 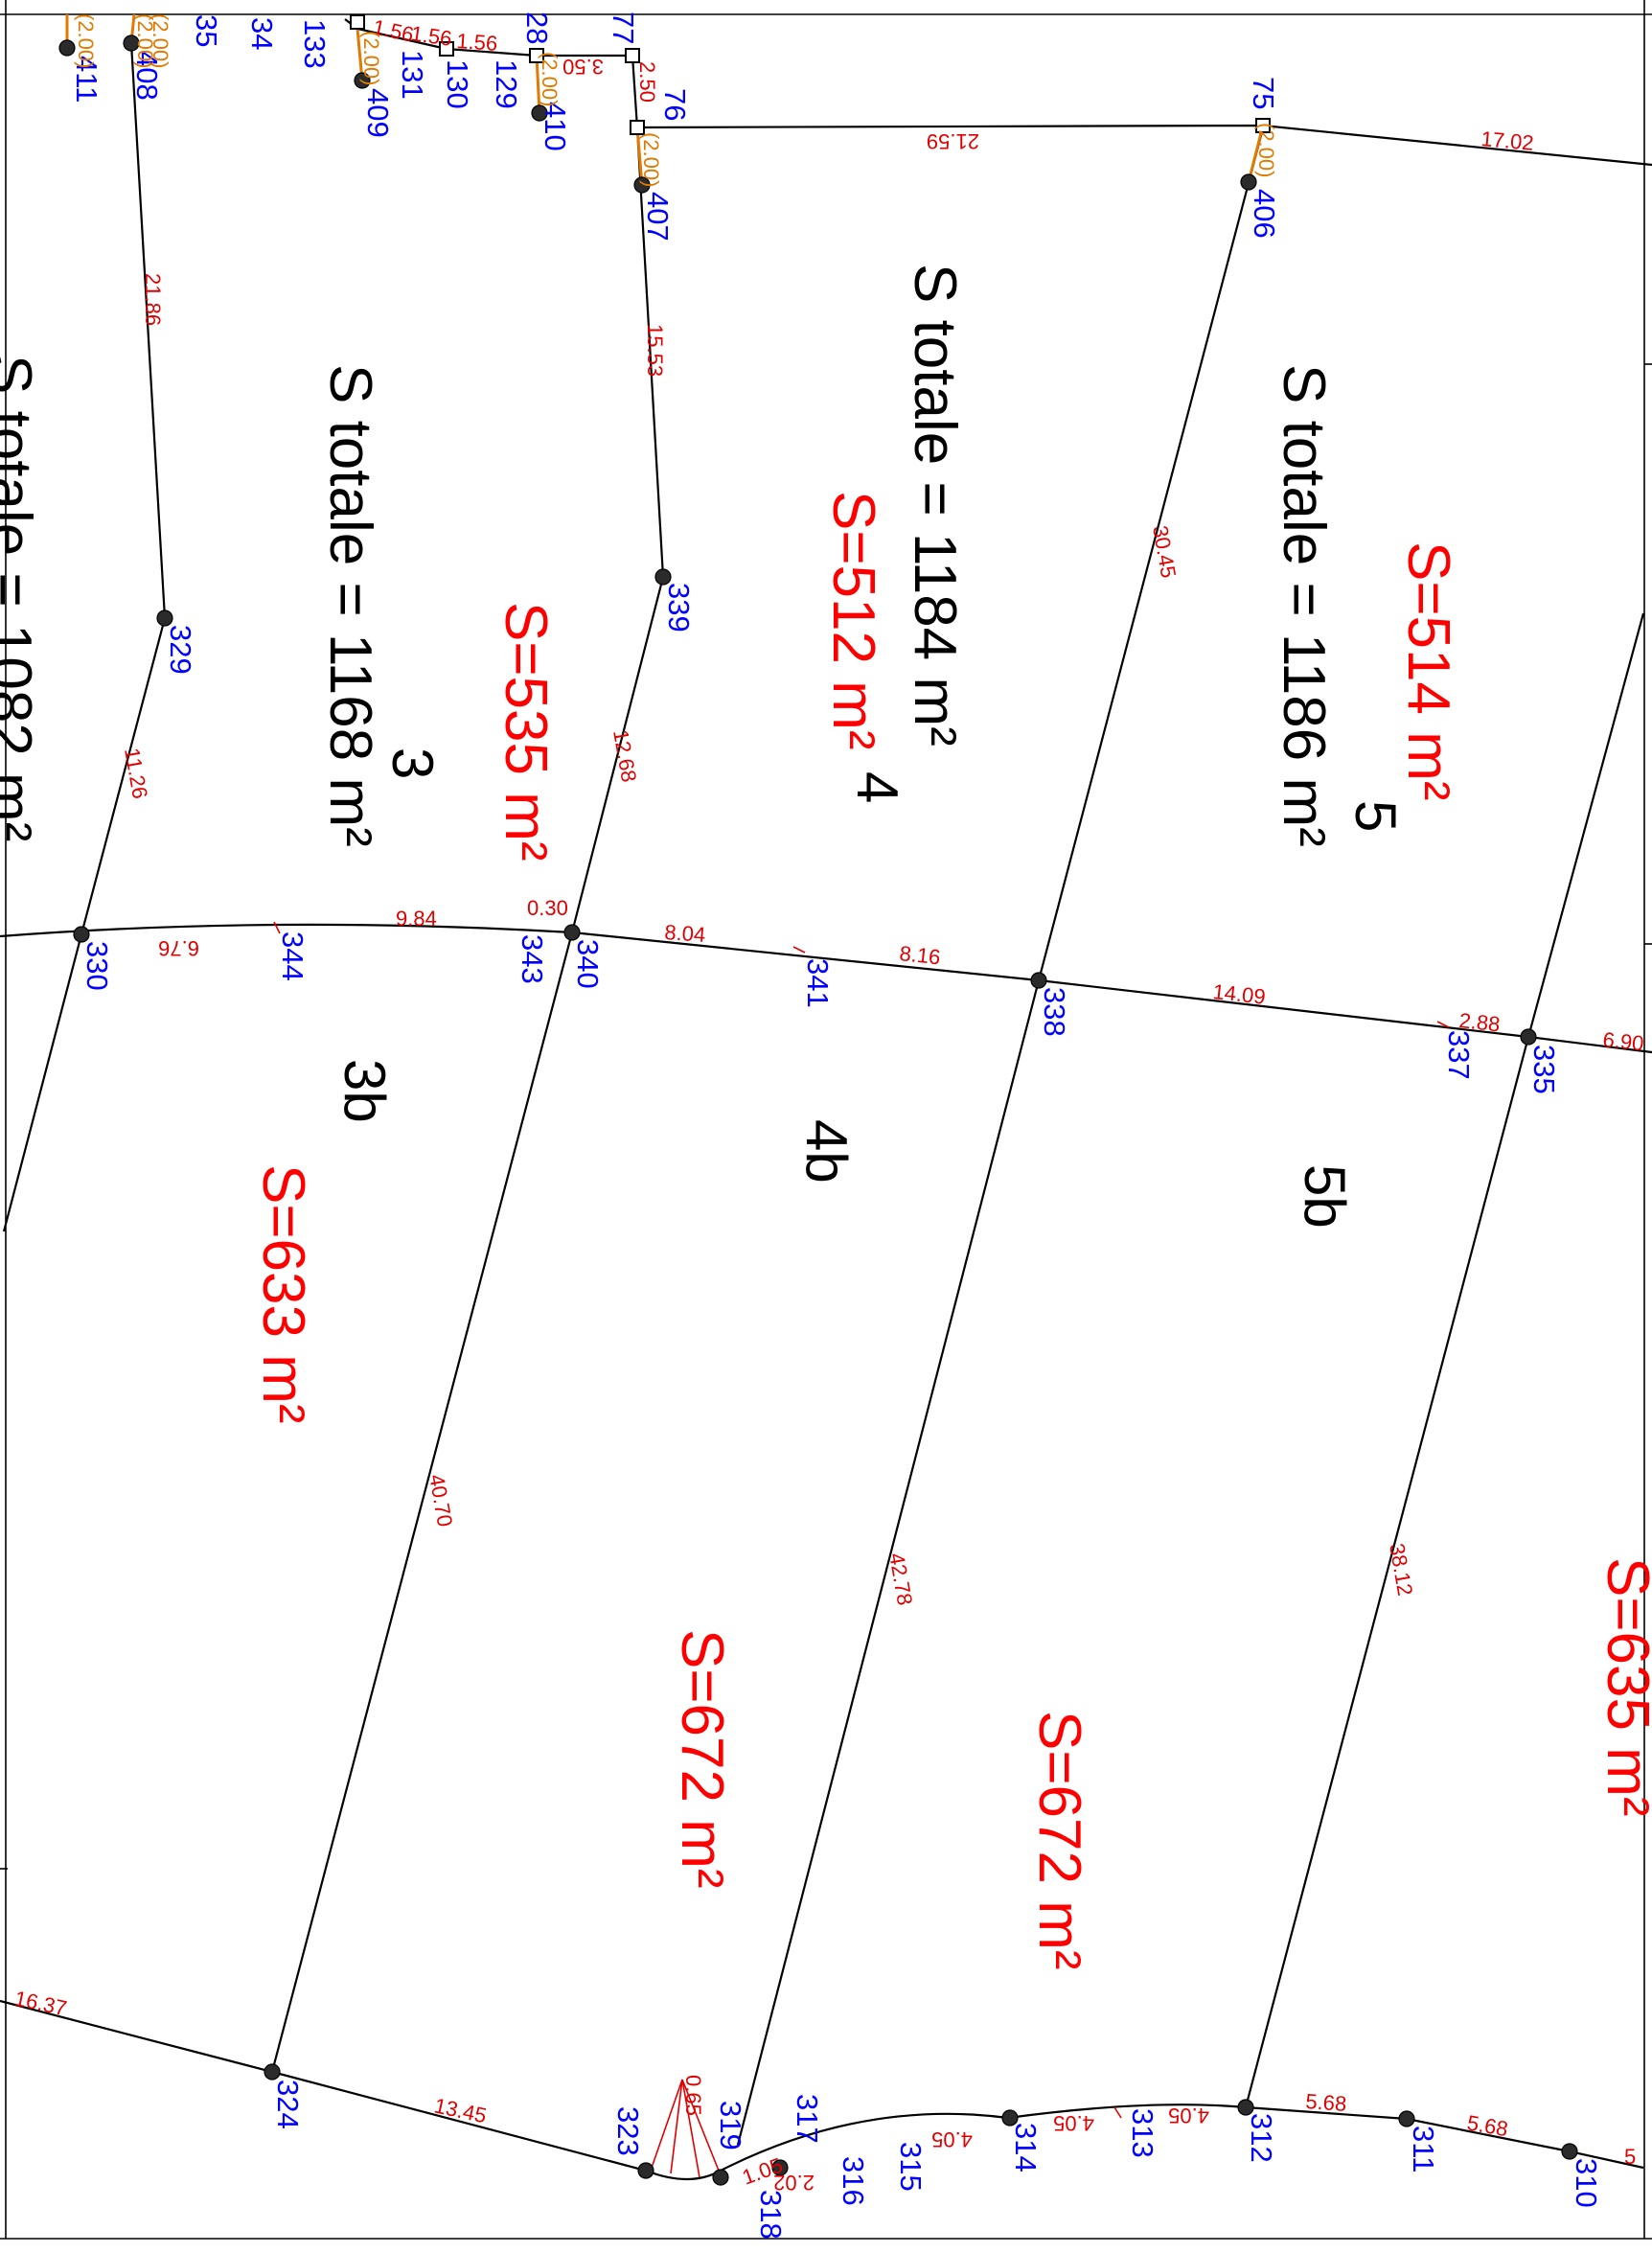 What do you see at coordinates (178, 948) in the screenshot?
I see `dimension-label: 6.76` at bounding box center [178, 948].